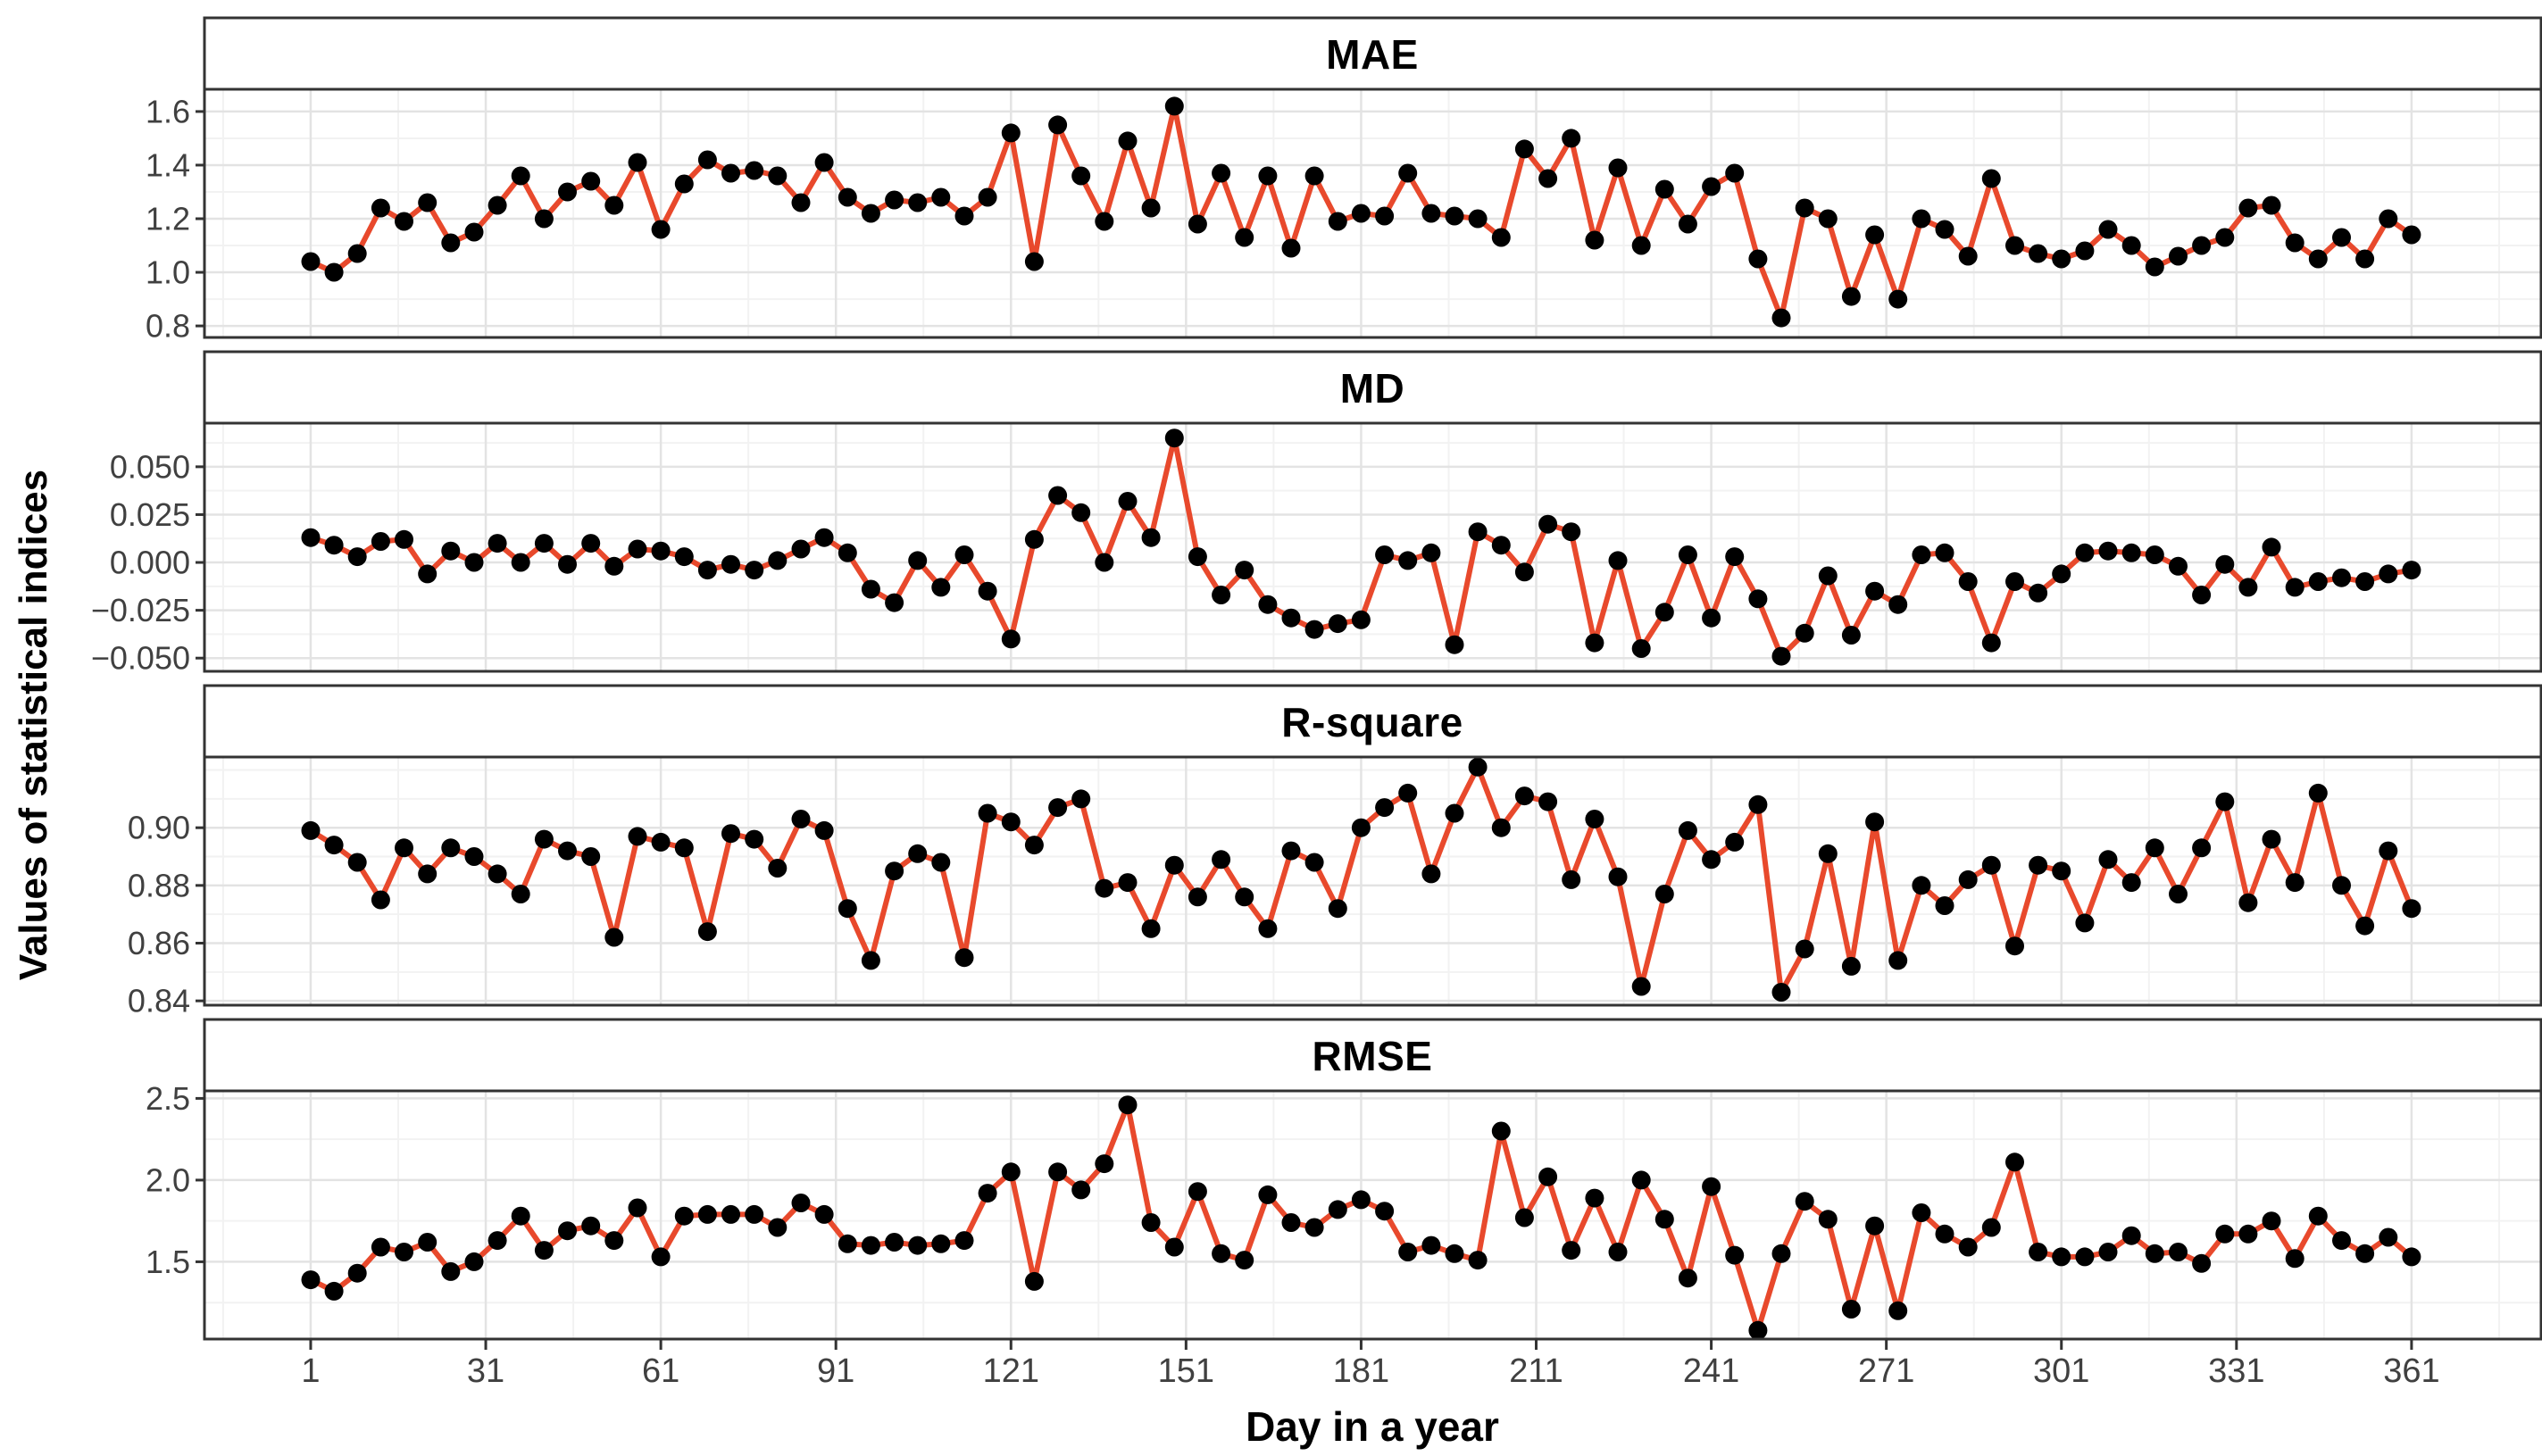 The width and height of the screenshot is (2542, 1456). What do you see at coordinates (159, 828) in the screenshot?
I see `y-tick-label: 0.90` at bounding box center [159, 828].